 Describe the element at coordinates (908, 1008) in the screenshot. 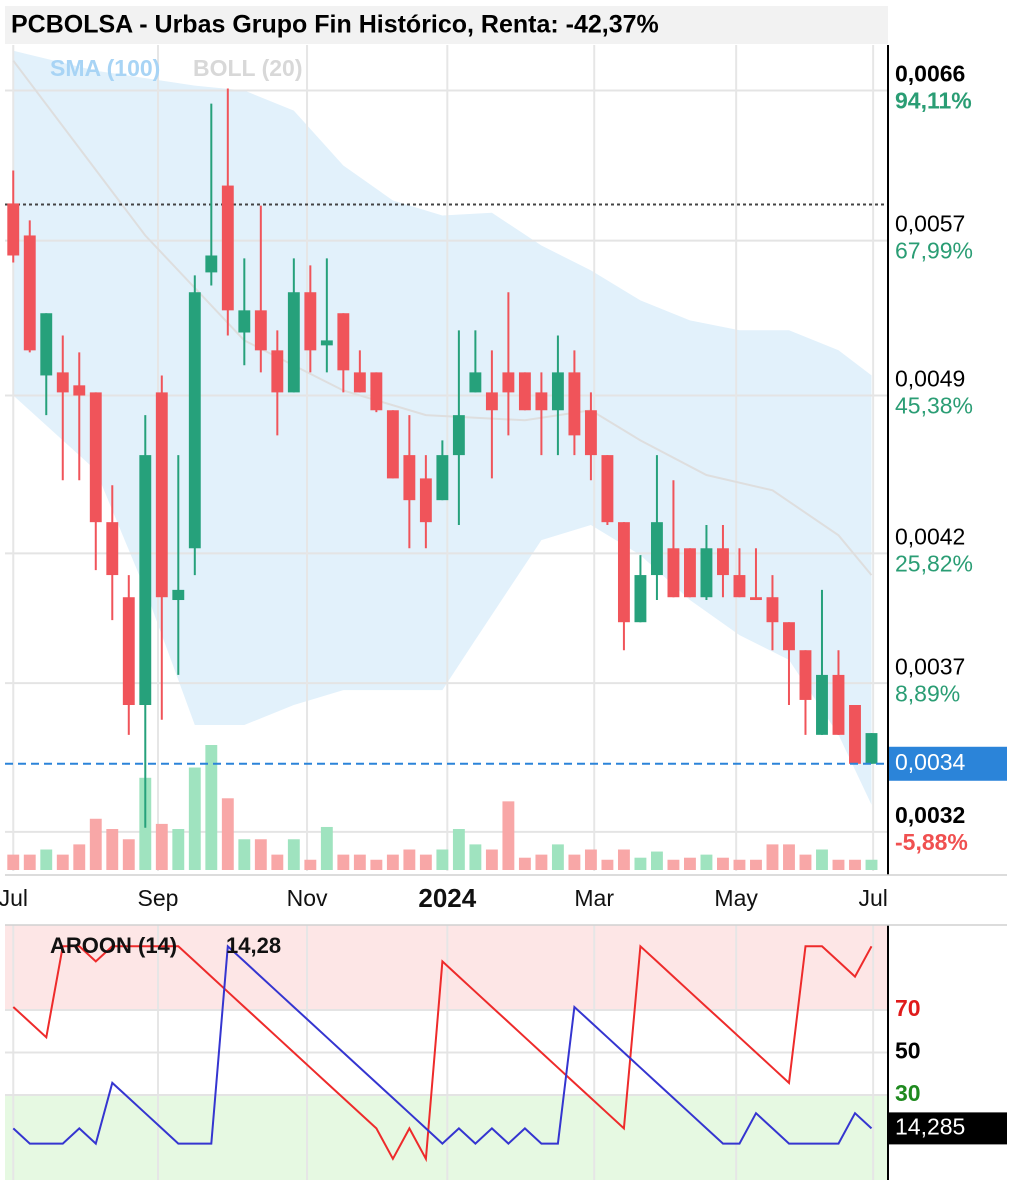

I see `y-tick-label: 70` at that location.